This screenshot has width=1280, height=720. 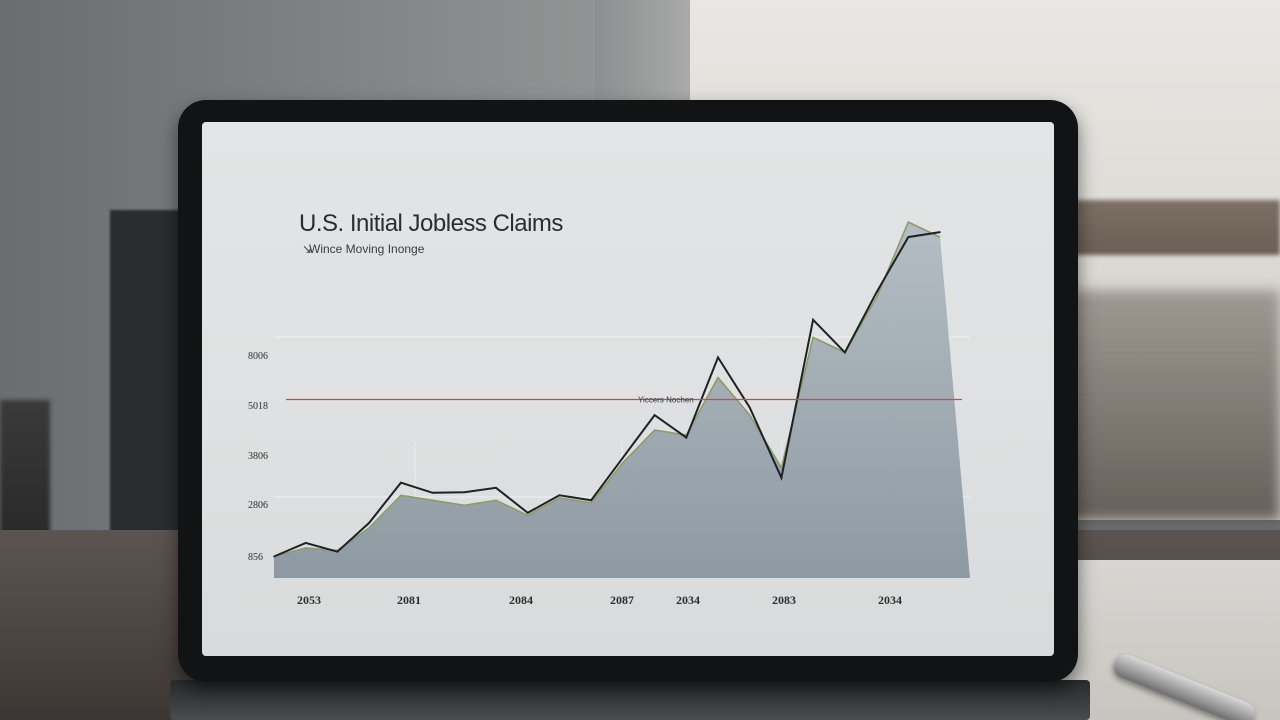 I want to click on x-tick-label: 2083, so click(x=784, y=600).